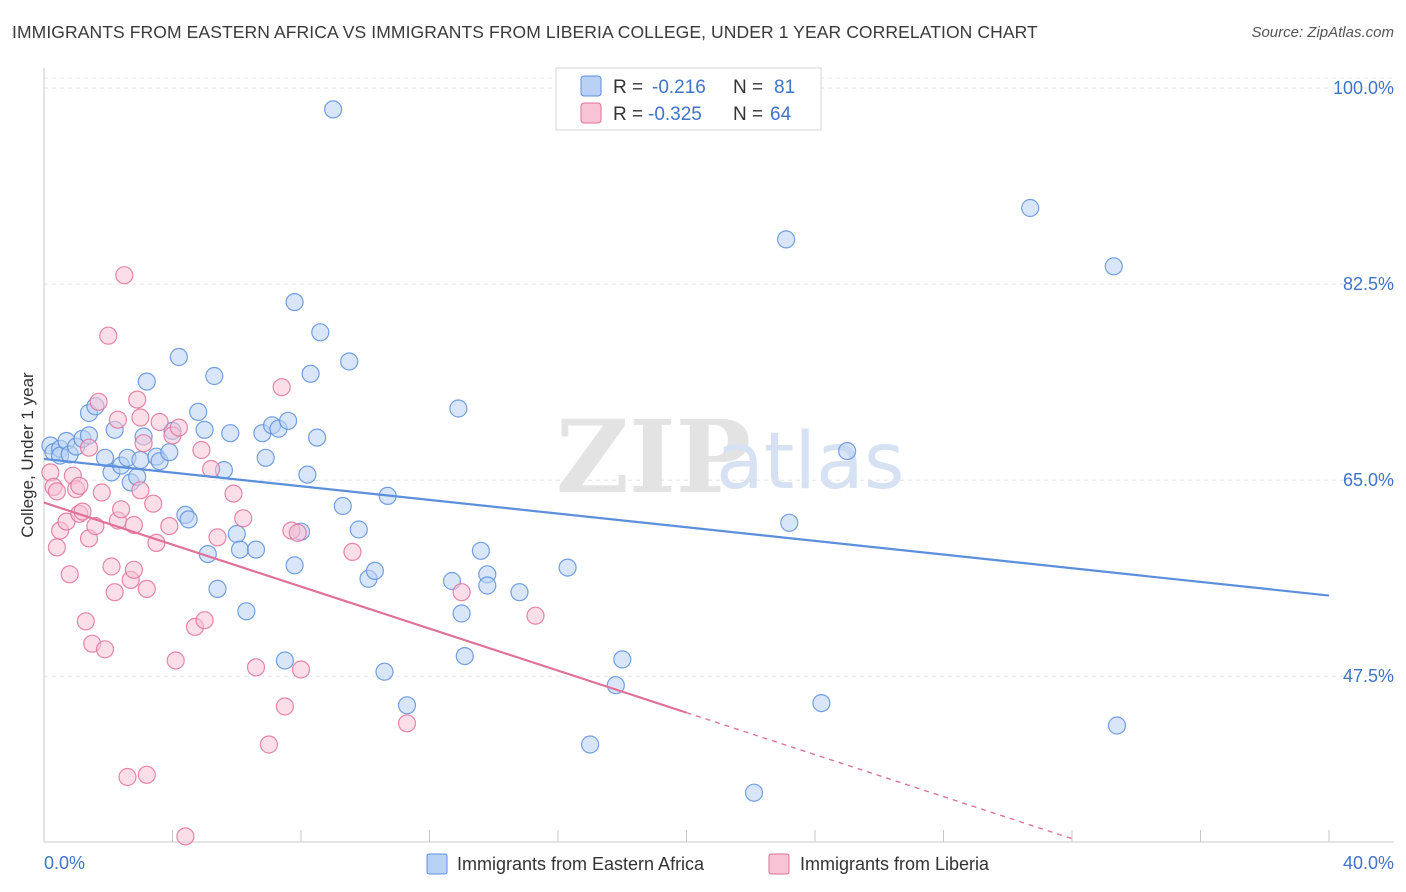  I want to click on y-tick-label: 82.5%, so click(1368, 284).